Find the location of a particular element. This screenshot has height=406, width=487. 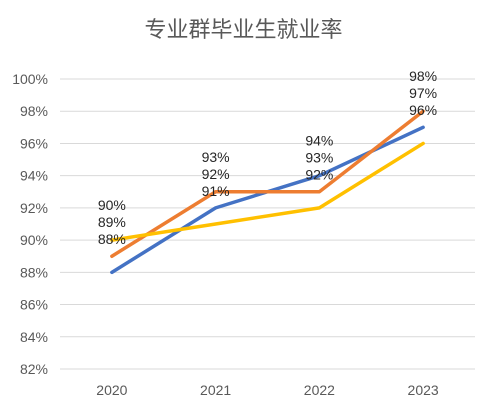

x-tick-label: 2020 is located at coordinates (111, 390).